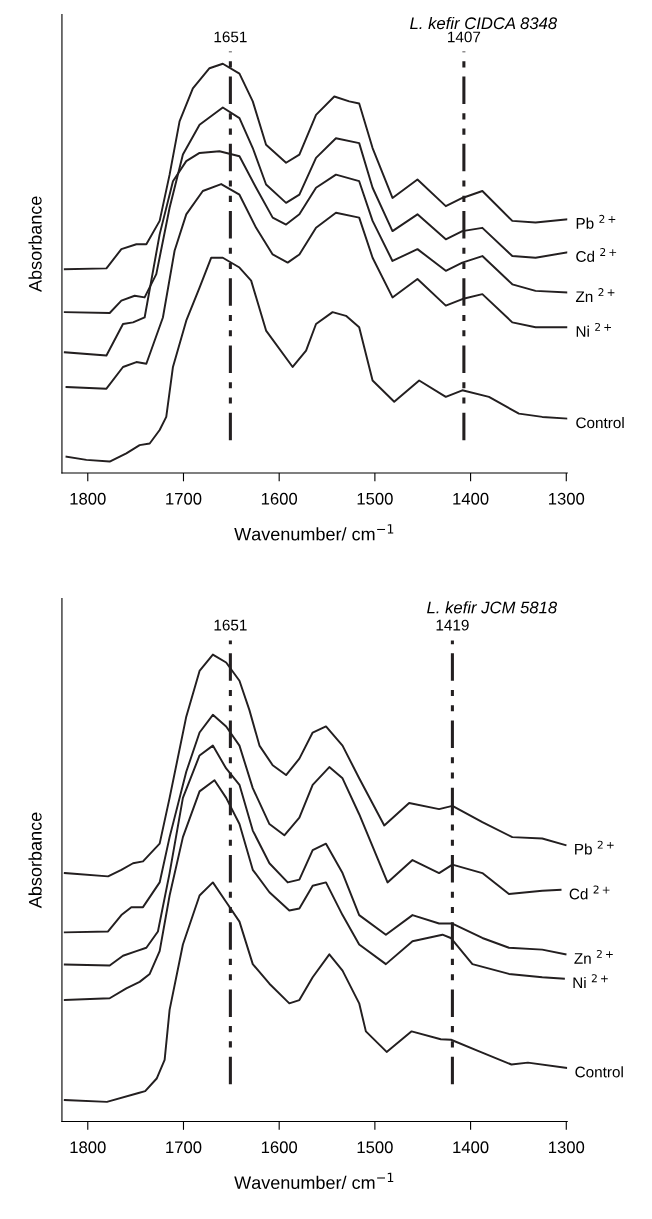 The height and width of the screenshot is (1219, 652). Describe the element at coordinates (452, 625) in the screenshot. I see `ref-line-label: 1419` at that location.